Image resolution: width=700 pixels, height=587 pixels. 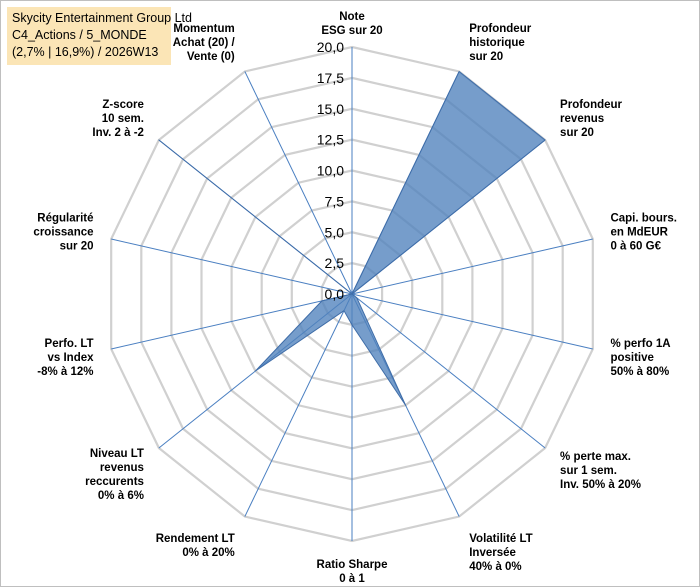 What do you see at coordinates (102, 18) in the screenshot?
I see `company-name: Skycity Entertainment Group Ltd` at bounding box center [102, 18].